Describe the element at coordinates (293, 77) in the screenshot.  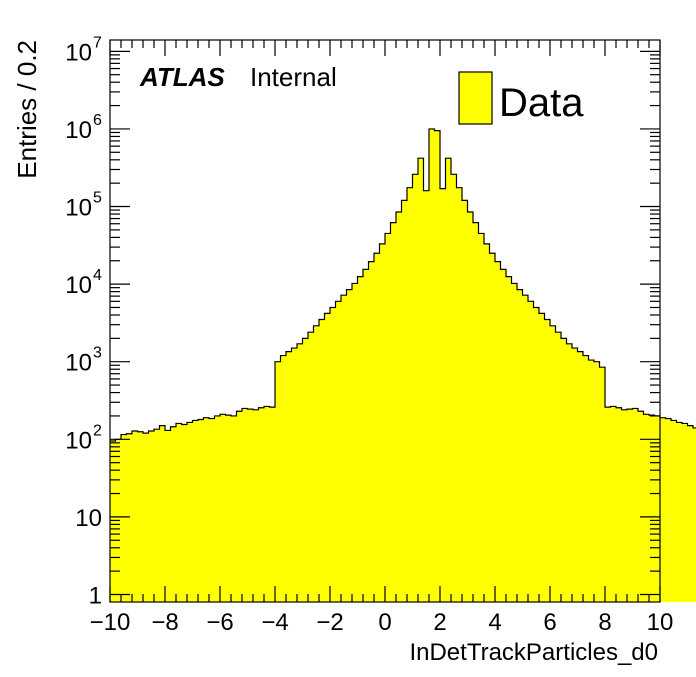
I see `atlas-sublabel: Internal` at that location.